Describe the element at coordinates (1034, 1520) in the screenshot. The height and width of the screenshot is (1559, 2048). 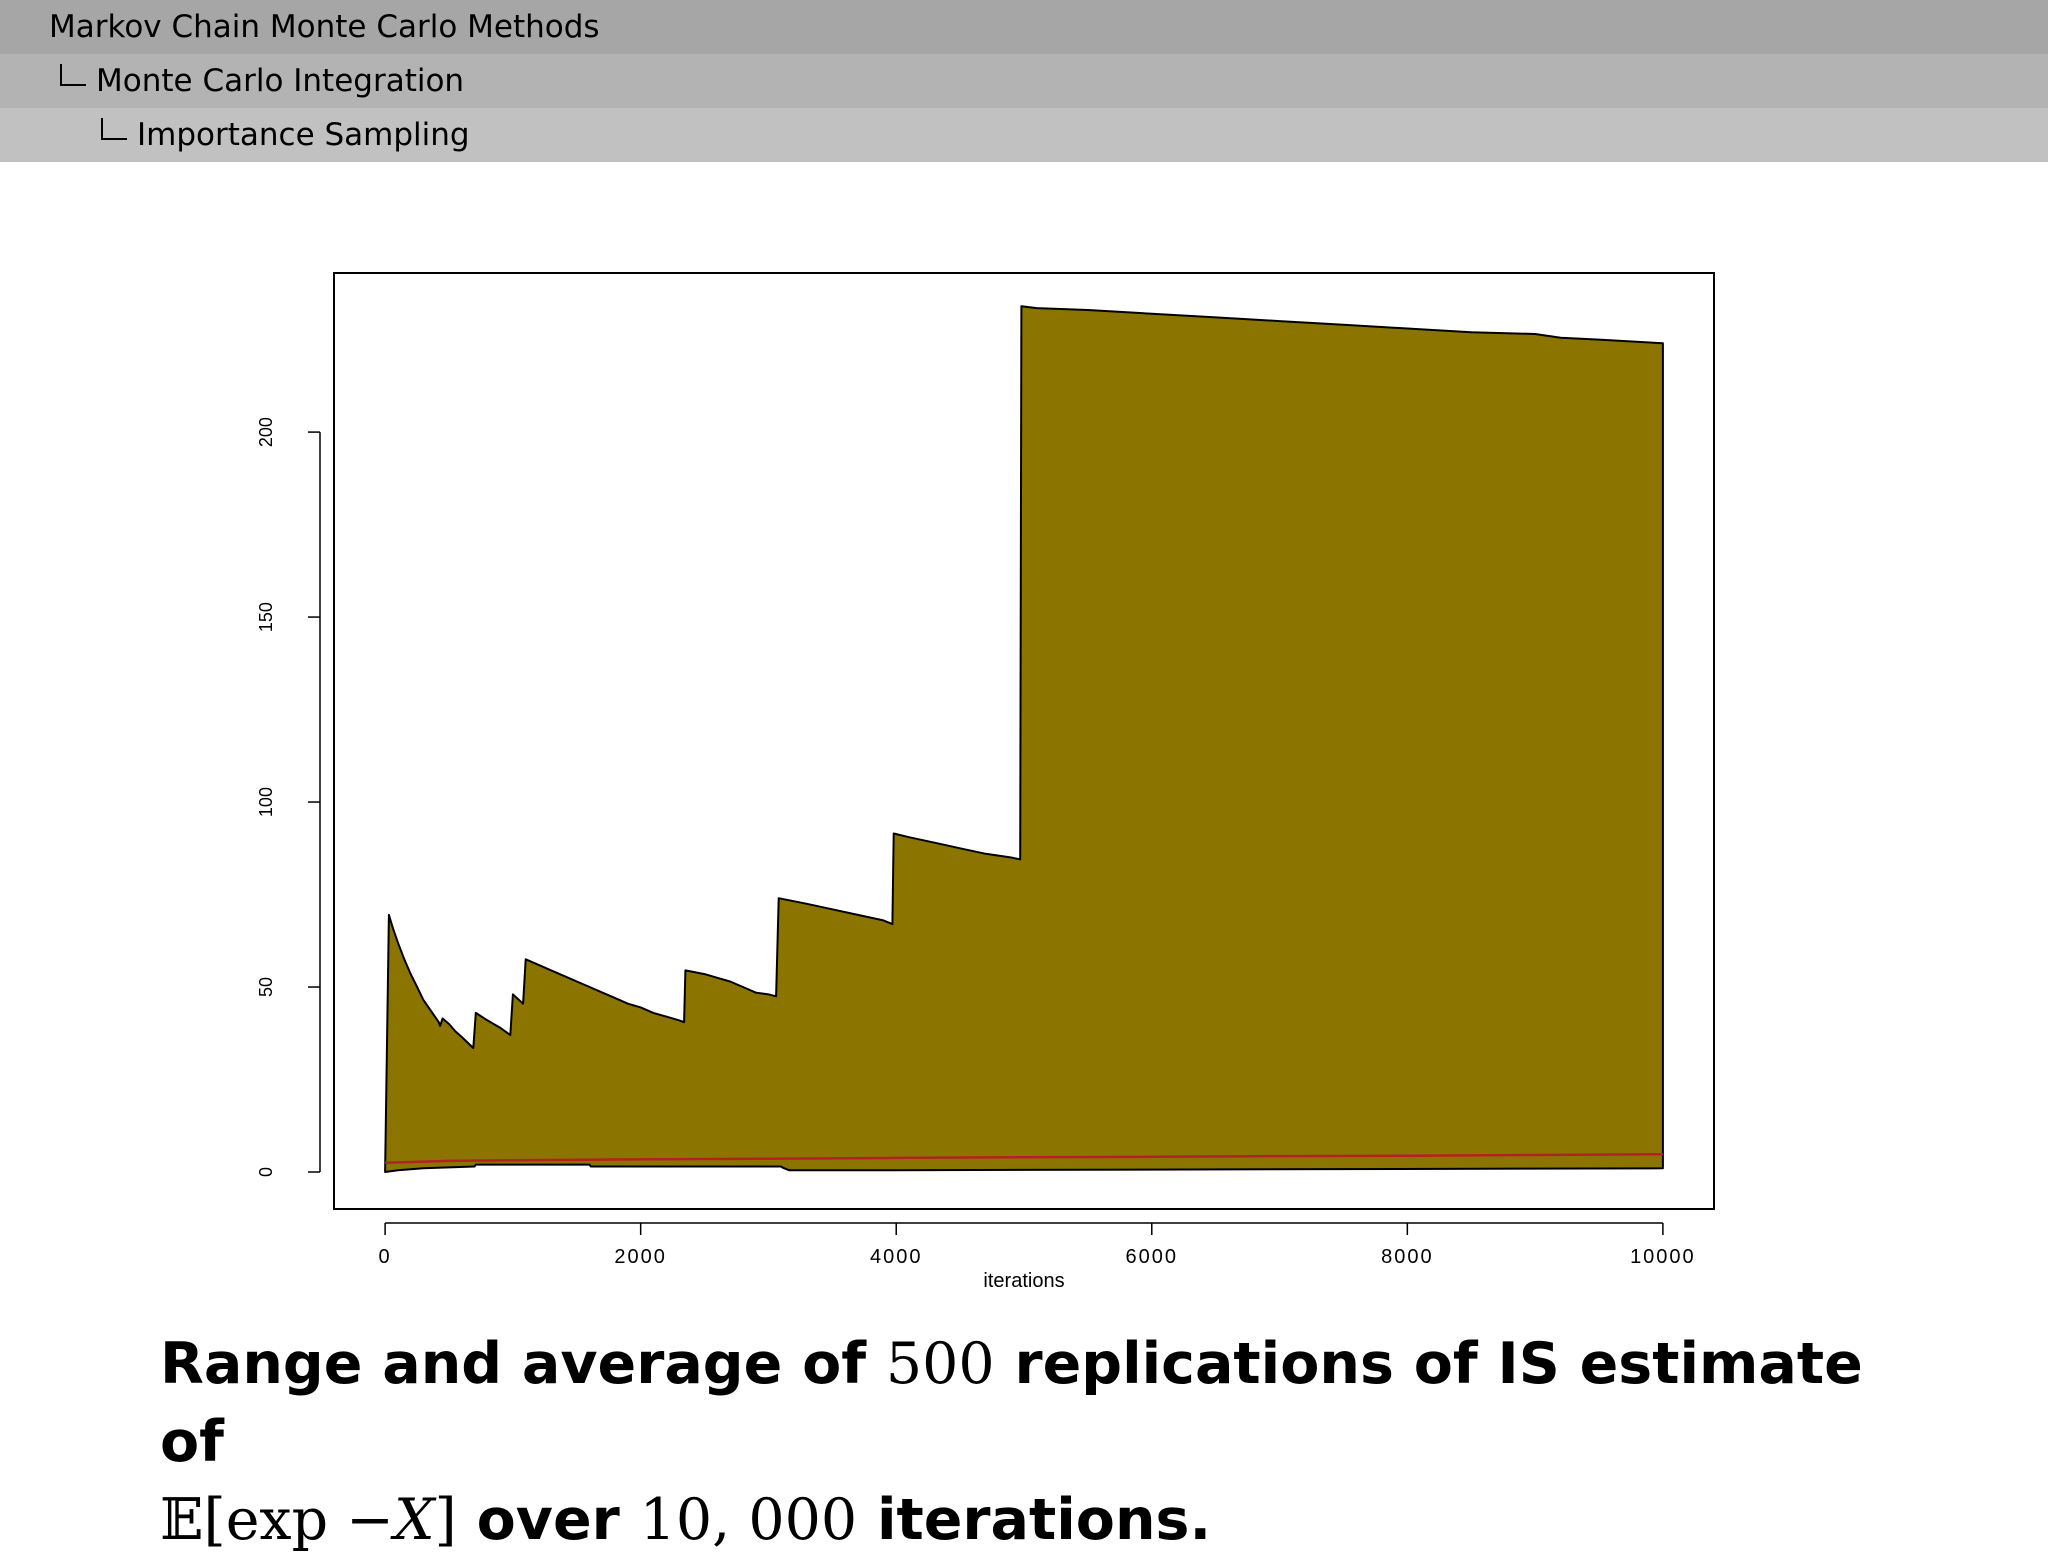
I see `caption-text: iterations.` at that location.